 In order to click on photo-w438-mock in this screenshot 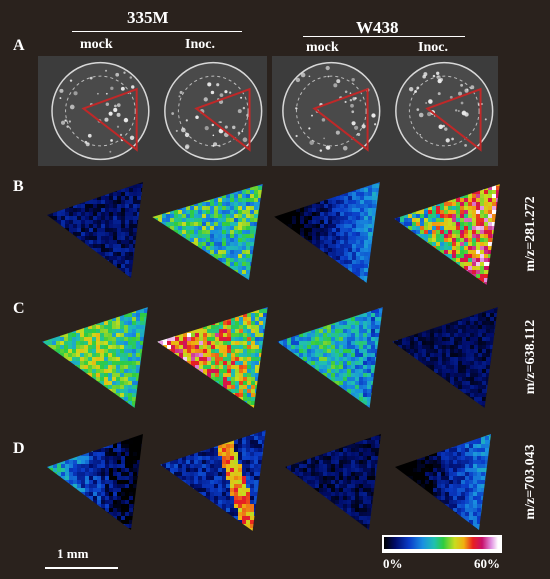, I will do `click(329, 111)`.